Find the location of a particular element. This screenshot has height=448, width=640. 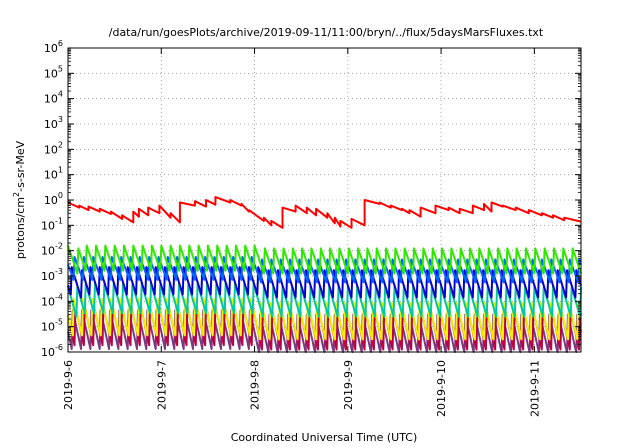

y-tick-label: 10⁻¹ is located at coordinates (52, 224).